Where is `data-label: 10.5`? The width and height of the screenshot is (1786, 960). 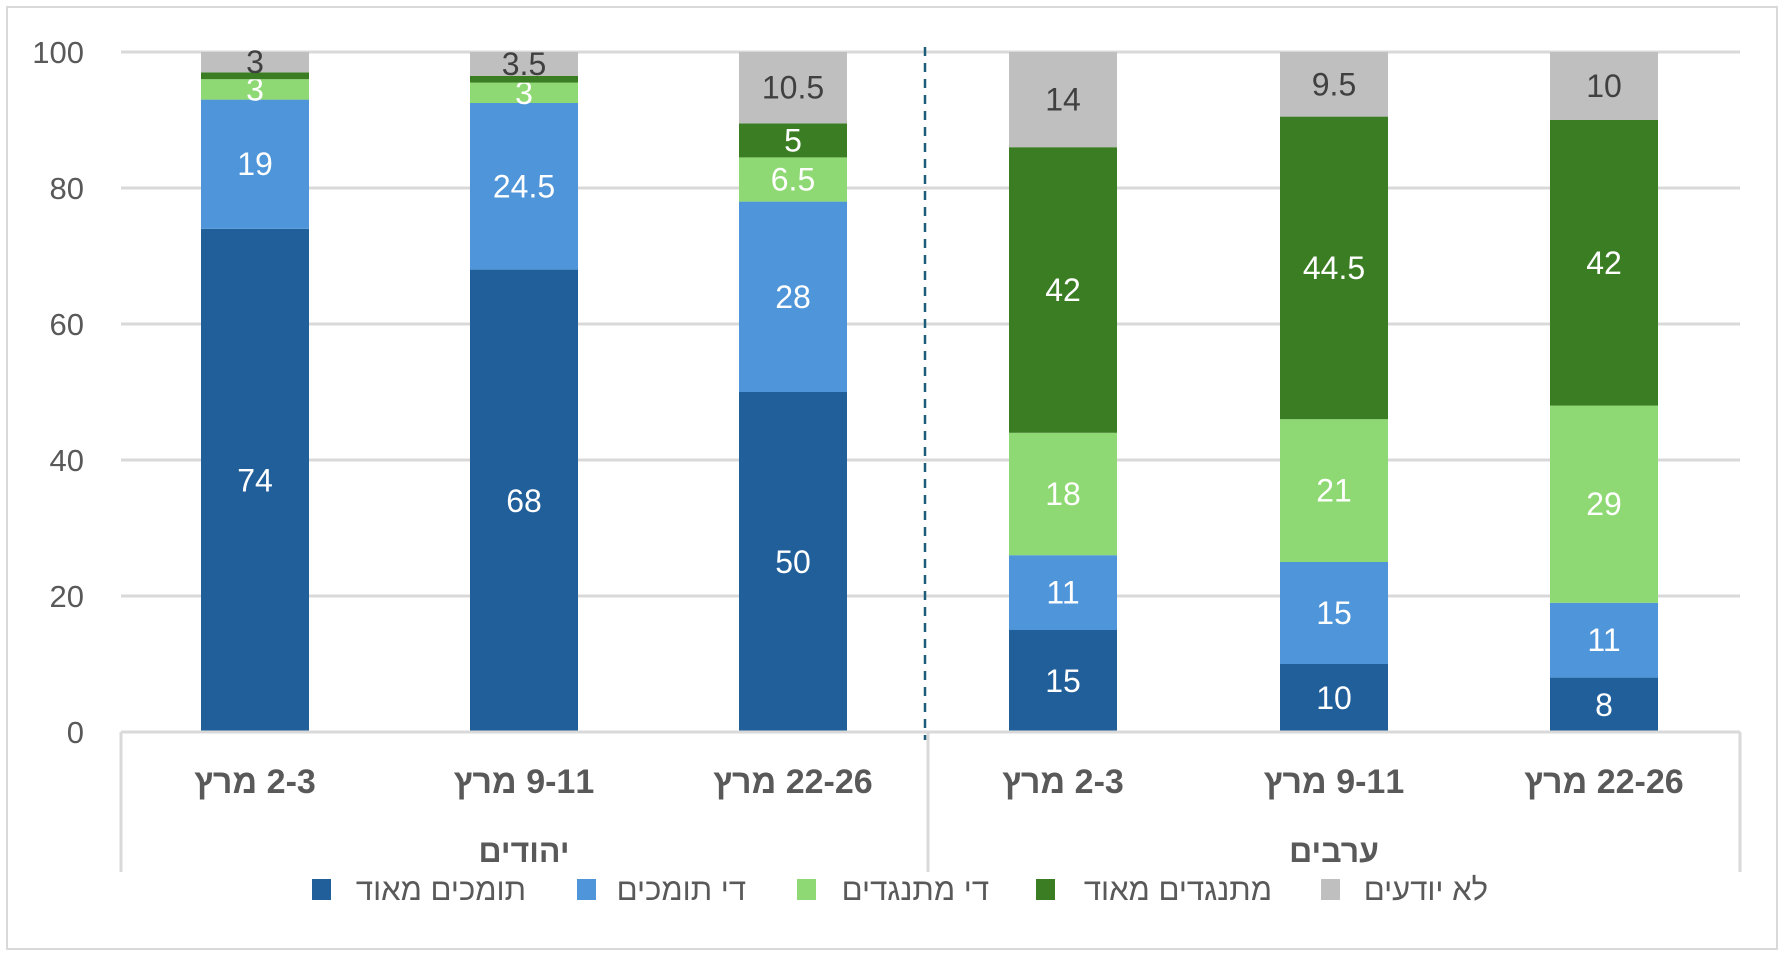 data-label: 10.5 is located at coordinates (793, 88).